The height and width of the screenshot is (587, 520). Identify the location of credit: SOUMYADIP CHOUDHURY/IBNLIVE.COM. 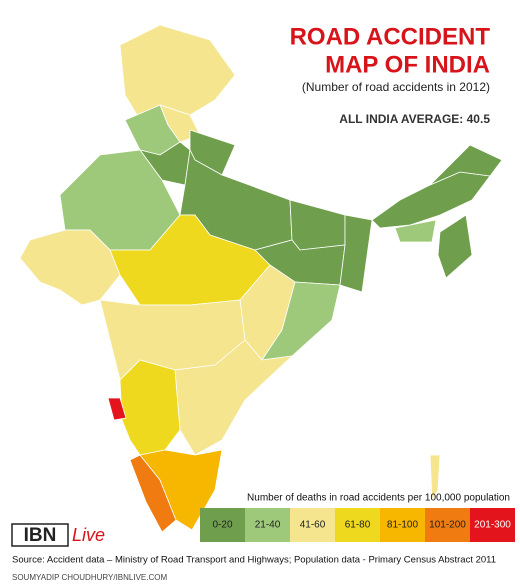
(89, 577).